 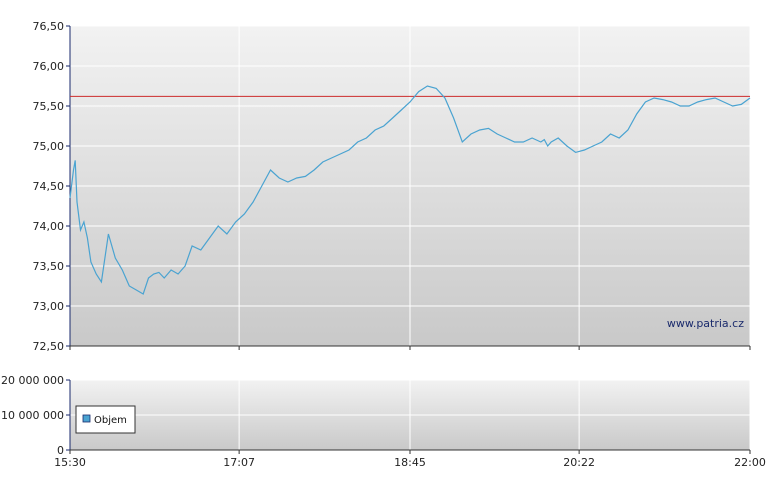 What do you see at coordinates (239, 462) in the screenshot?
I see `x-tick-label: 17:07` at bounding box center [239, 462].